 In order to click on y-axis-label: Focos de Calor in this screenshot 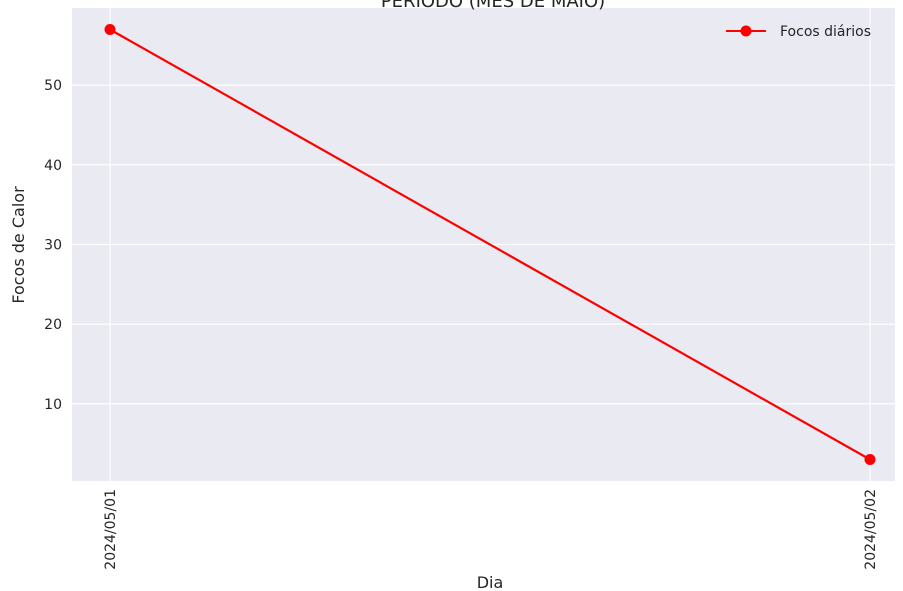, I will do `click(18, 245)`.